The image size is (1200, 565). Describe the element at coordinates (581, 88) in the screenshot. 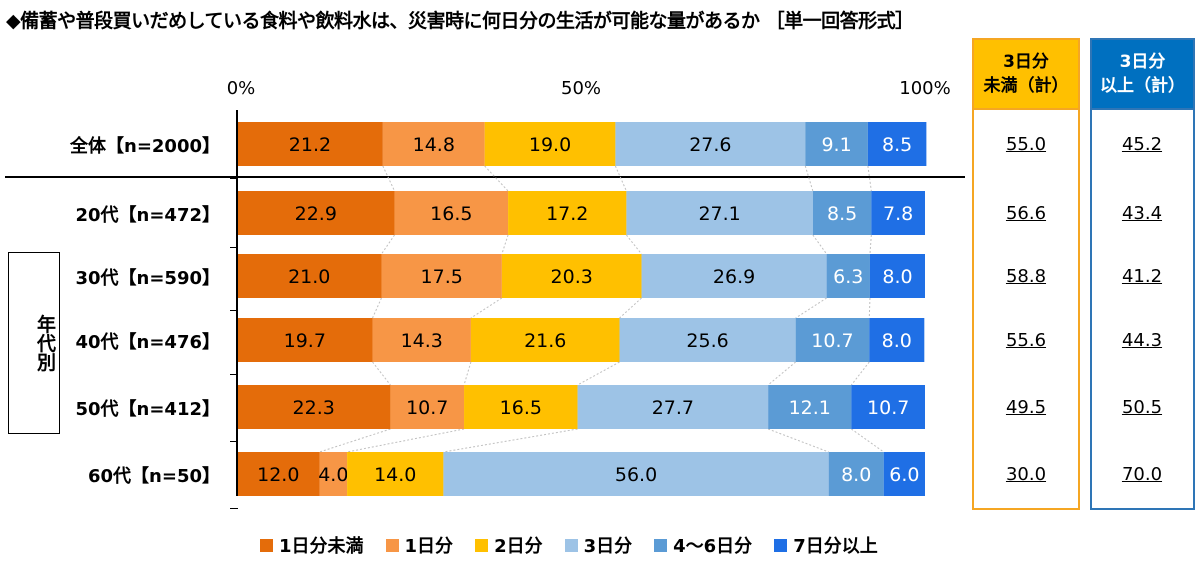

I see `x-tick-label: 50%` at that location.